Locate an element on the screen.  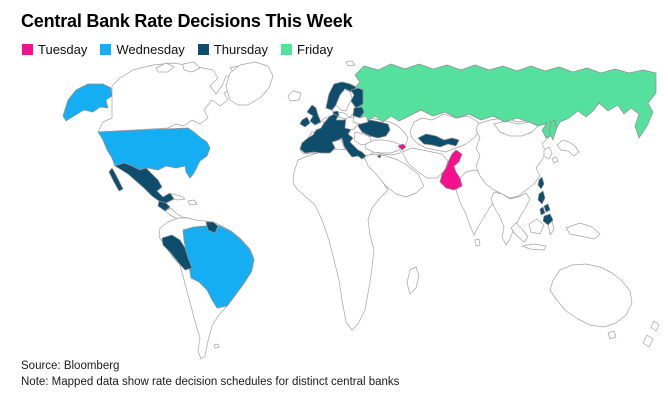
country-indonesia-borneo is located at coordinates (536, 226).